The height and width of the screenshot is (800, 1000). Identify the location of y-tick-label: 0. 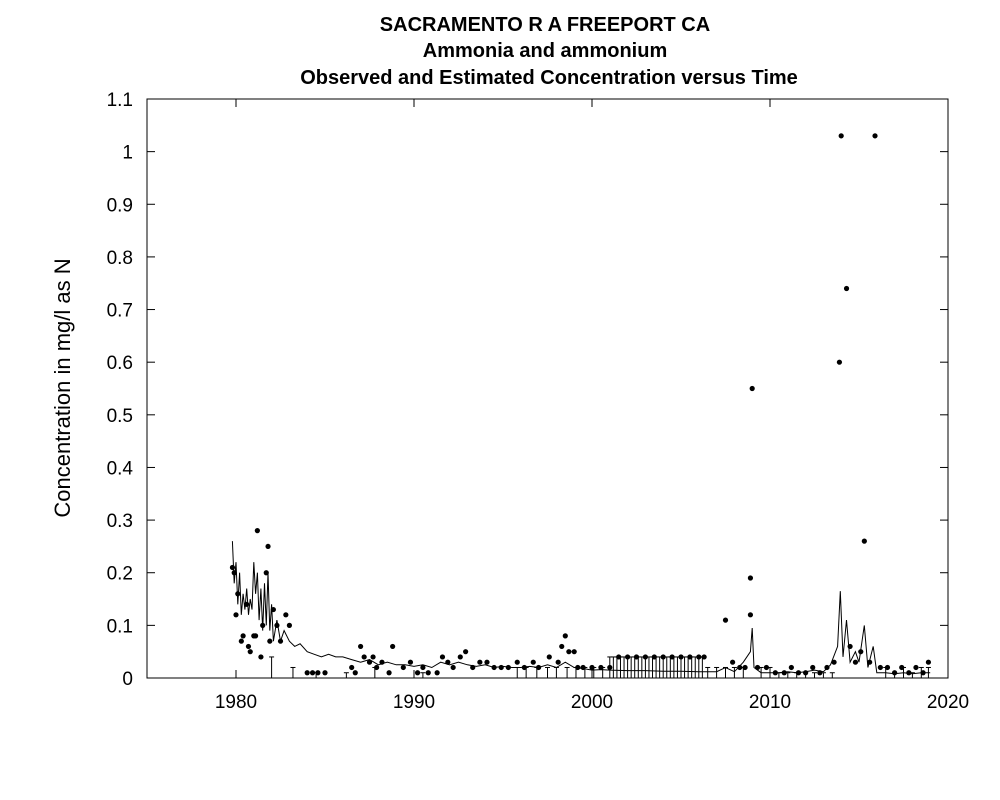
(127, 679).